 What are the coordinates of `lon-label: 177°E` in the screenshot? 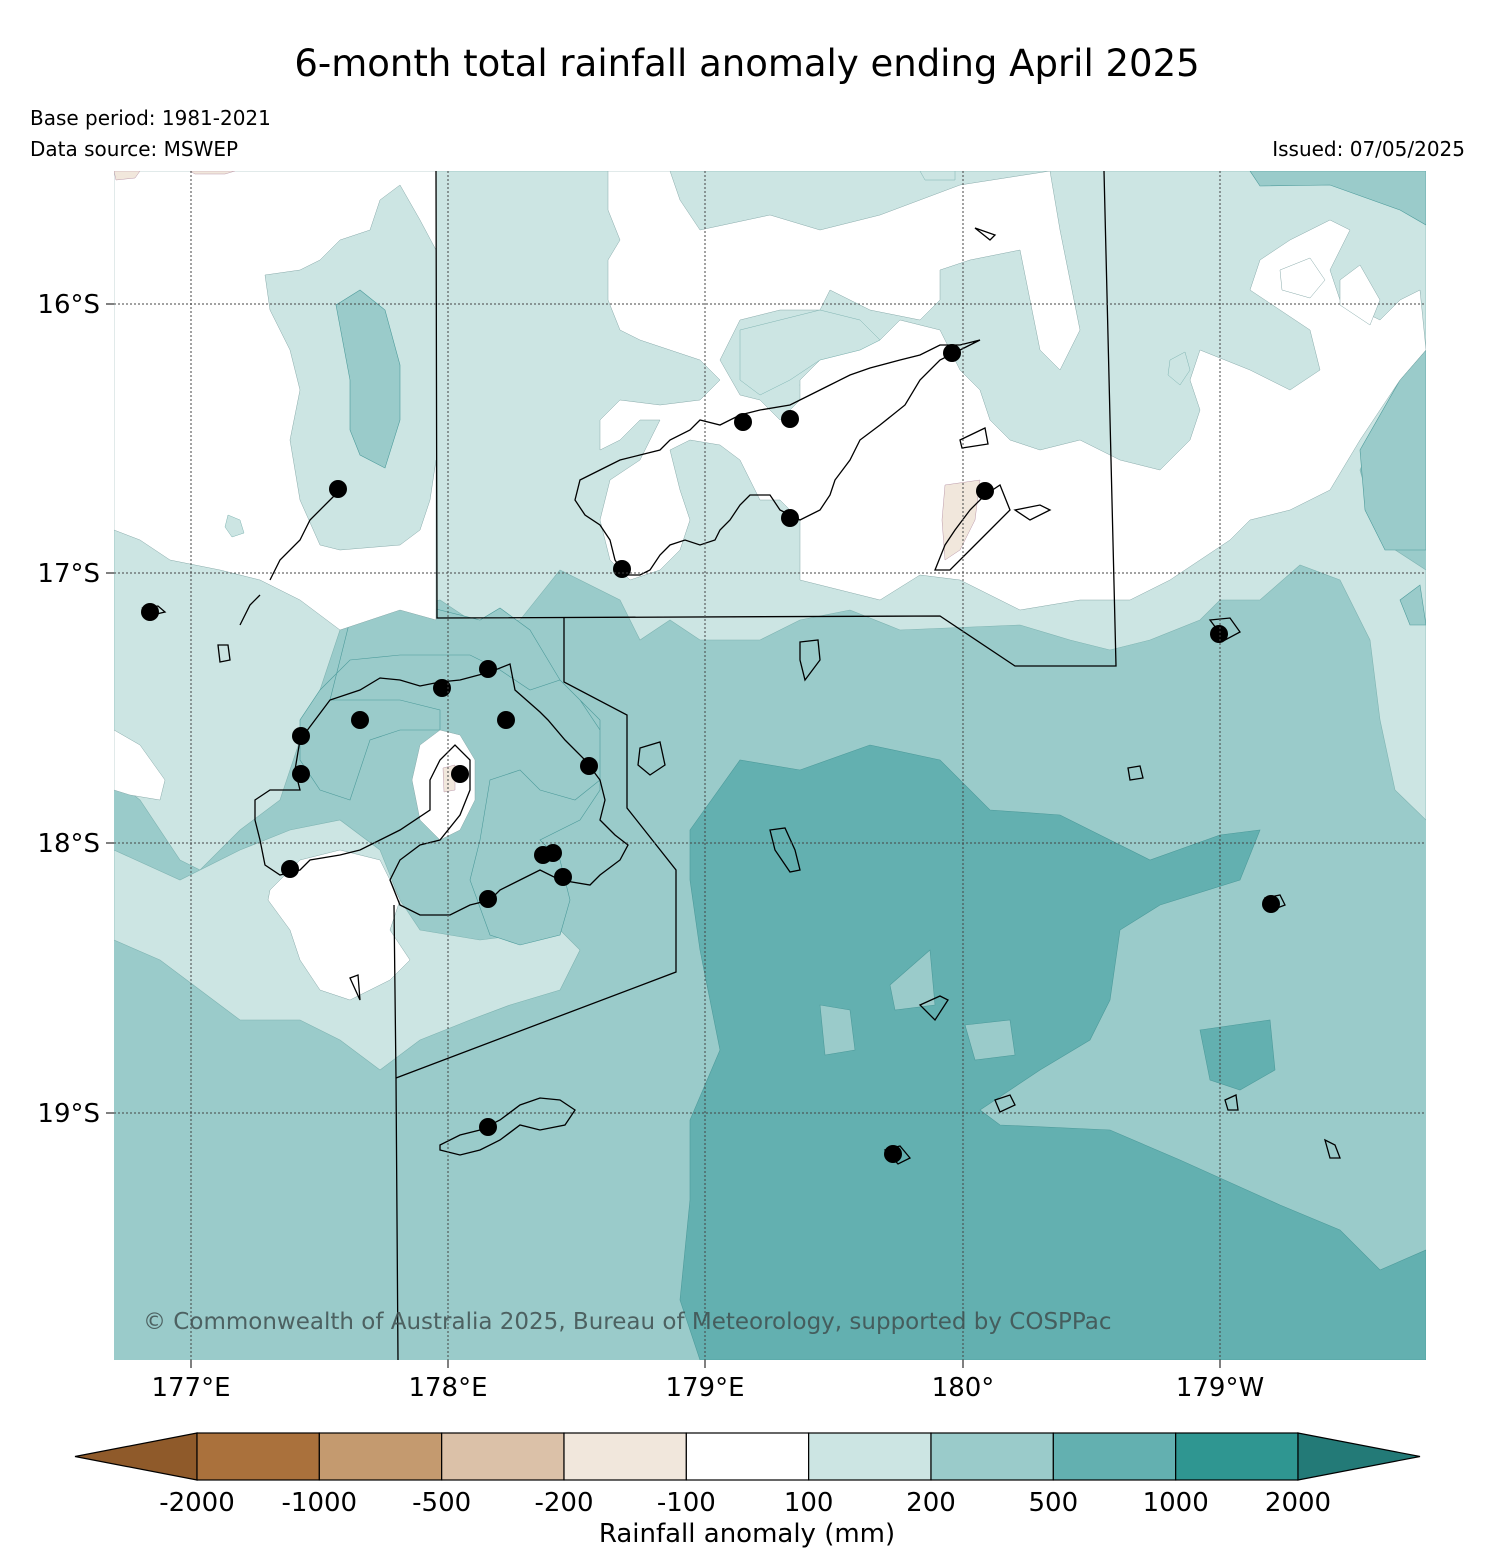 It's located at (190, 1388).